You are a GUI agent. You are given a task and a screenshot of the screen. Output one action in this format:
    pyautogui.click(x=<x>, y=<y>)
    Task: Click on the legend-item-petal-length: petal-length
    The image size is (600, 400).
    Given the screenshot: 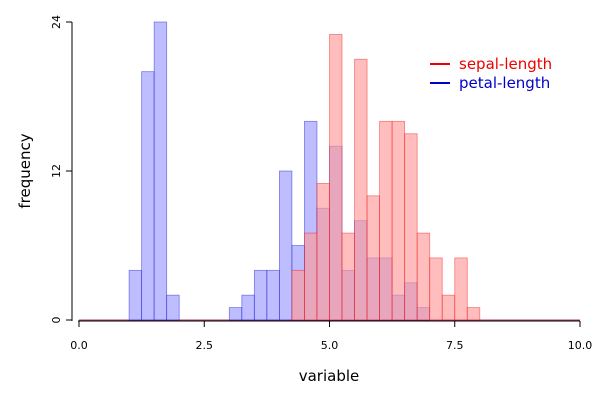 What is the action you would take?
    pyautogui.click(x=490, y=83)
    